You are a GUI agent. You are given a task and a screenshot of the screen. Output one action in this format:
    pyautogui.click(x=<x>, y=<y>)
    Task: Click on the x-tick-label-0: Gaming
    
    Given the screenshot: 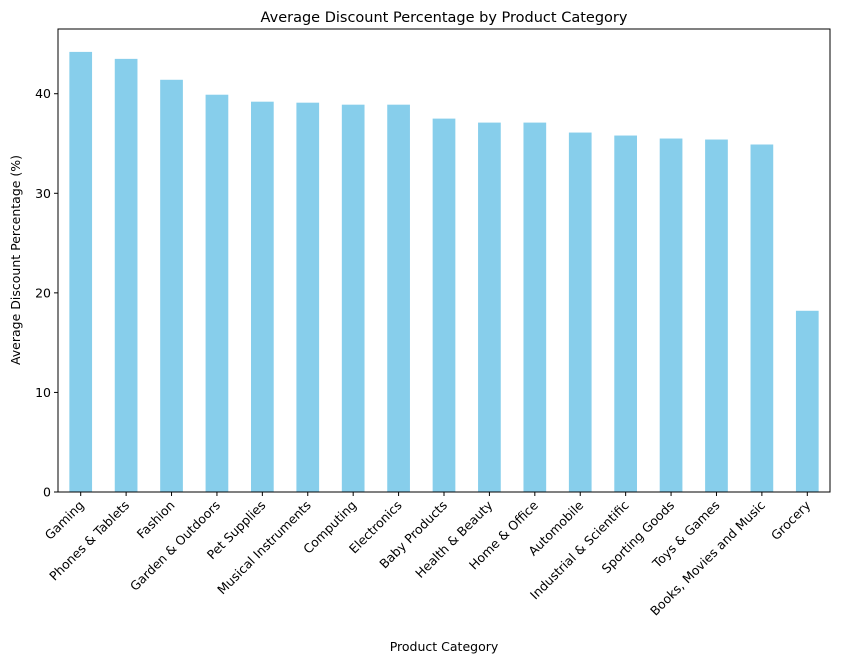 What is the action you would take?
    pyautogui.click(x=64, y=520)
    